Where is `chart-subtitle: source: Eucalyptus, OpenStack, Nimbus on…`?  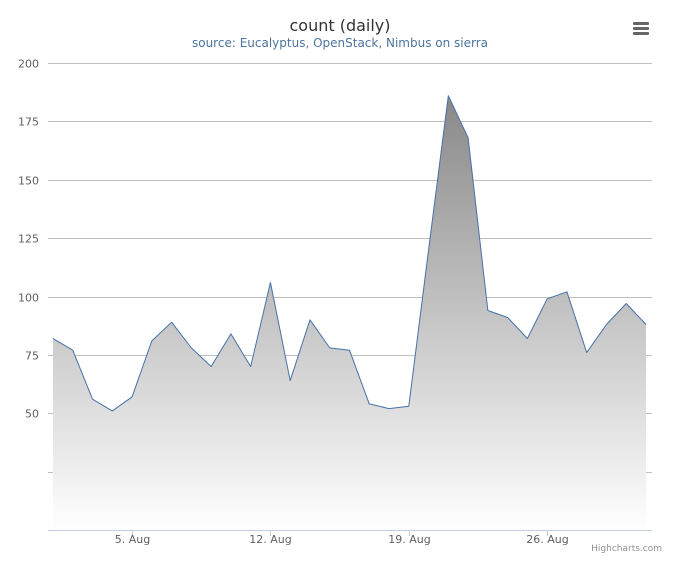
chart-subtitle: source: Eucalyptus, OpenStack, Nimbus on… is located at coordinates (340, 43).